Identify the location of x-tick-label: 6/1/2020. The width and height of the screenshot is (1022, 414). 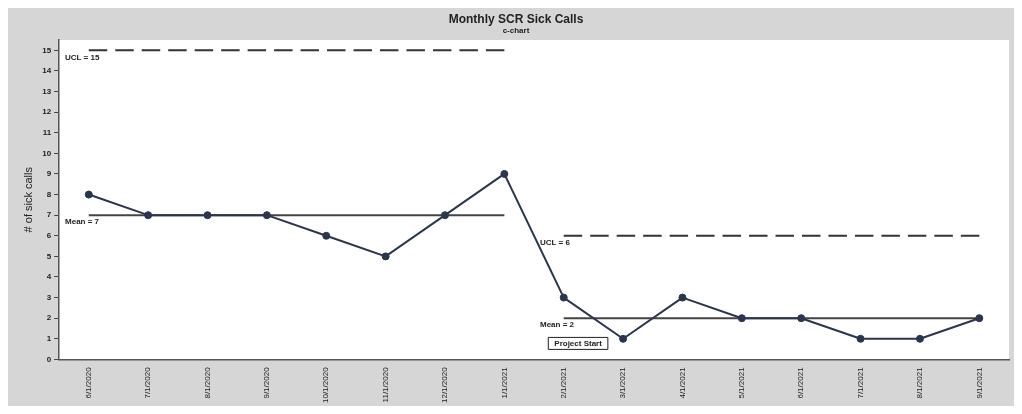
(88, 382).